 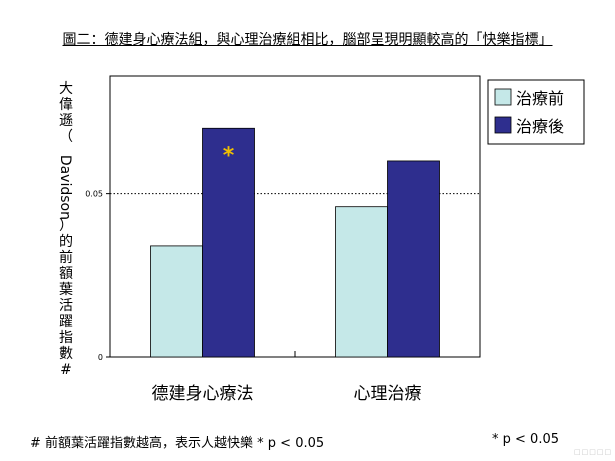 What do you see at coordinates (361, 282) in the screenshot?
I see `bar-category-2-before` at bounding box center [361, 282].